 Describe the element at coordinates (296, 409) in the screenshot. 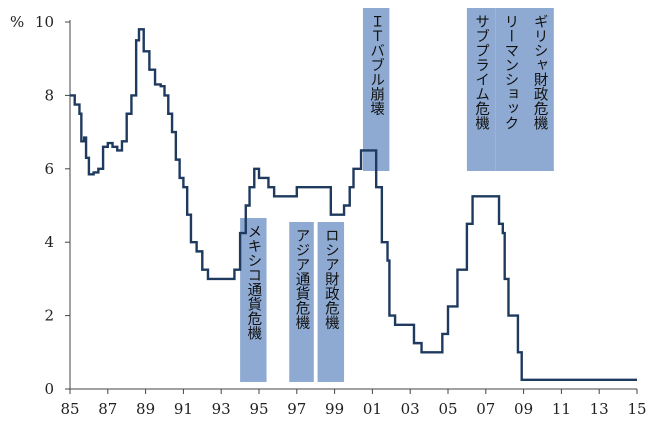

I see `x-tick-label: 97` at that location.